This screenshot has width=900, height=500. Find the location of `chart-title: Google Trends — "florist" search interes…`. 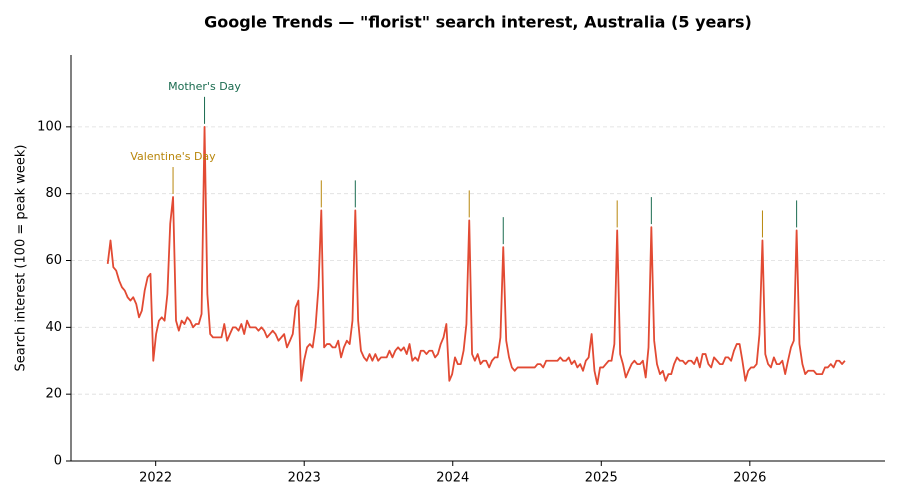

chart-title: Google Trends — "florist" search interes… is located at coordinates (478, 22).